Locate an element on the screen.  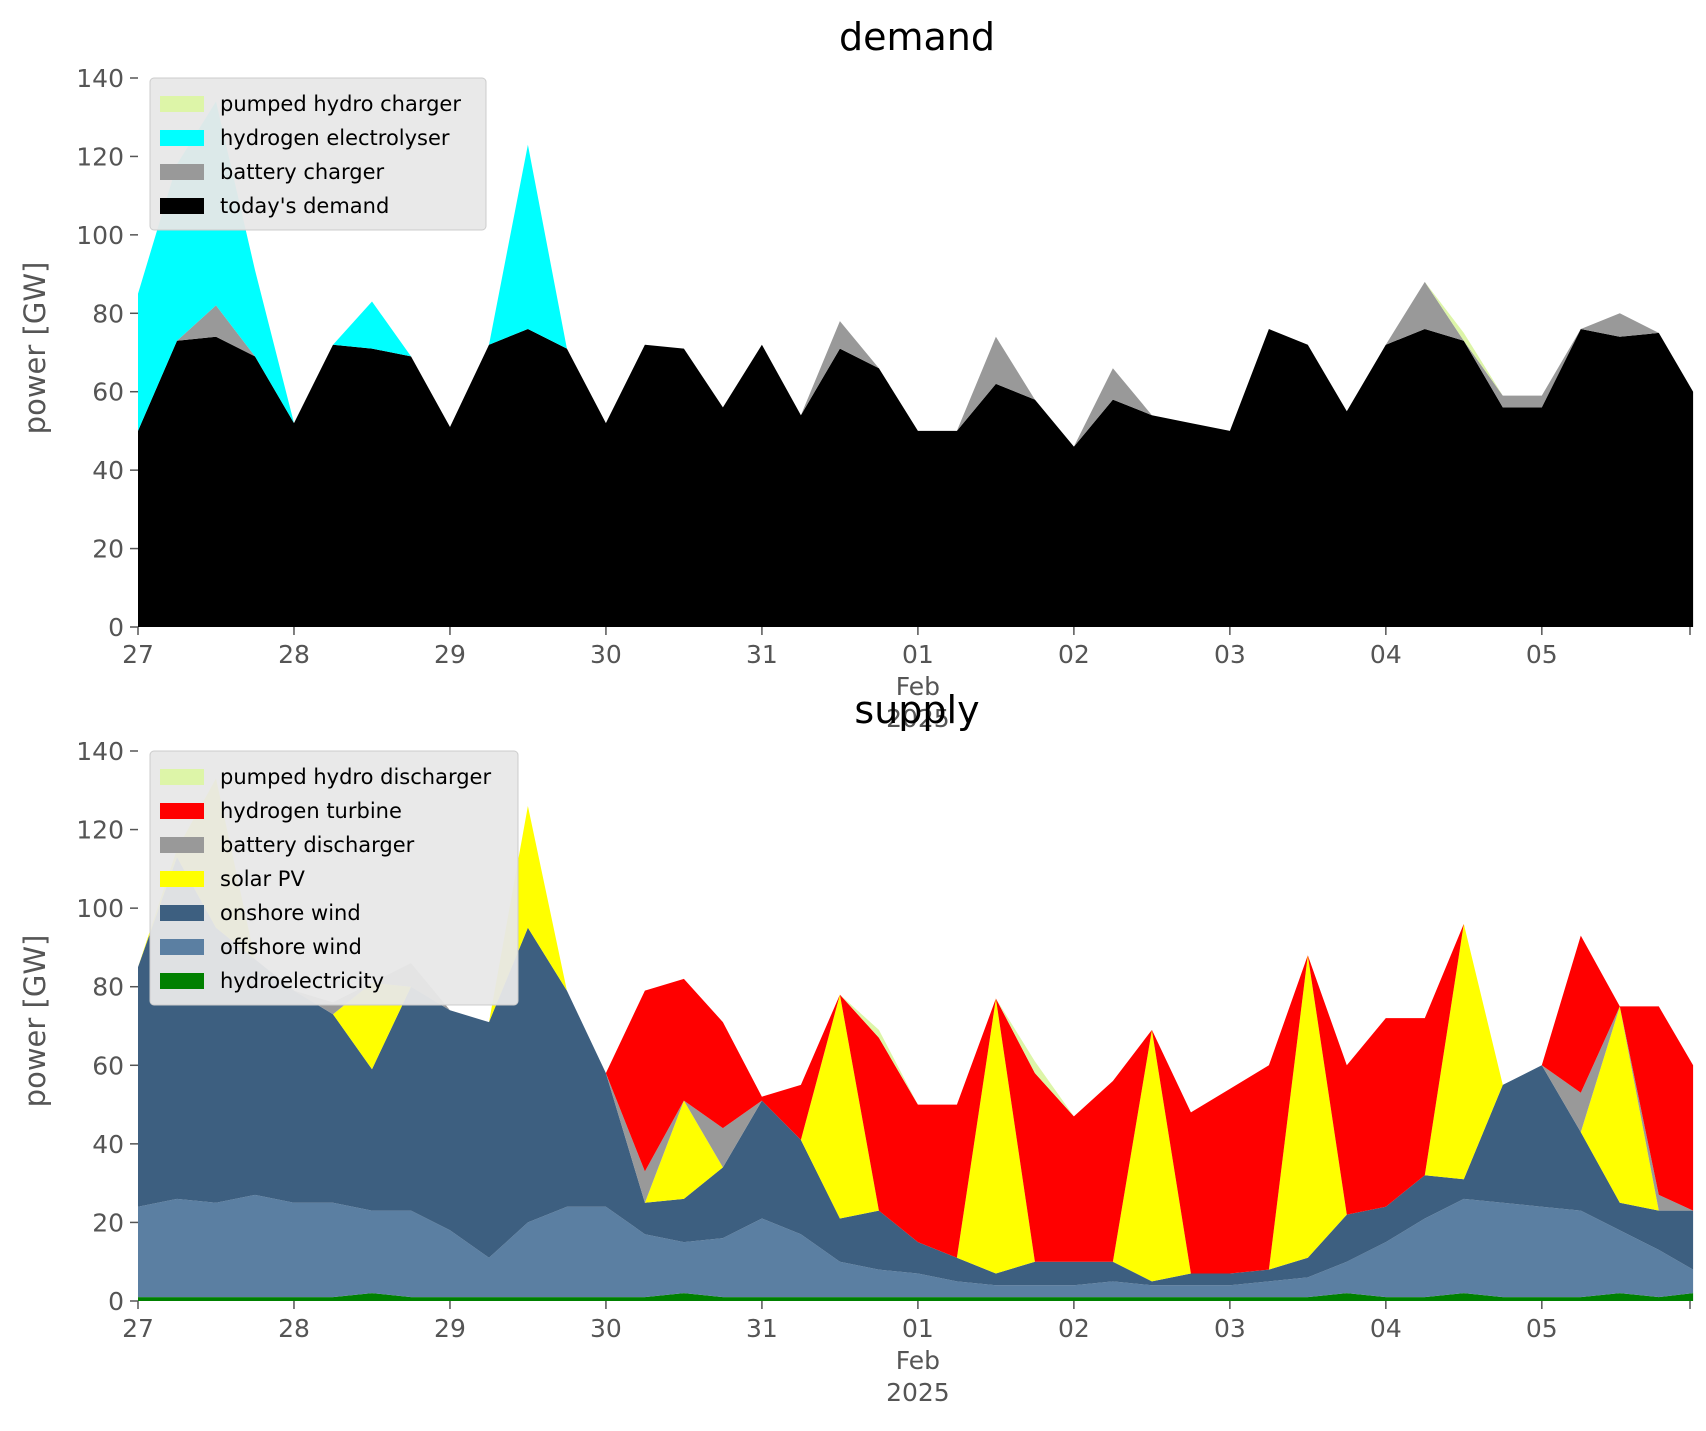
demand-legend-label-battery-charger: battery charger is located at coordinates (302, 172).